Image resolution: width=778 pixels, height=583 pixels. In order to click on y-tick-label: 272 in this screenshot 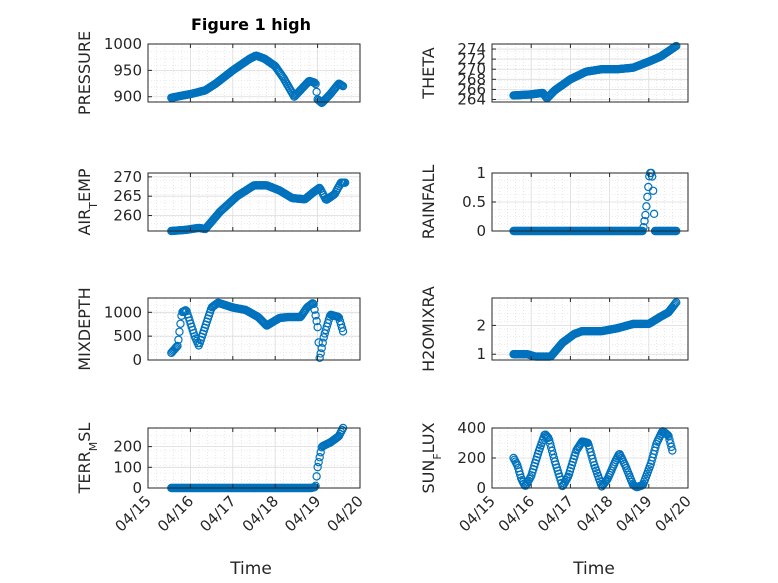, I will do `click(471, 59)`.